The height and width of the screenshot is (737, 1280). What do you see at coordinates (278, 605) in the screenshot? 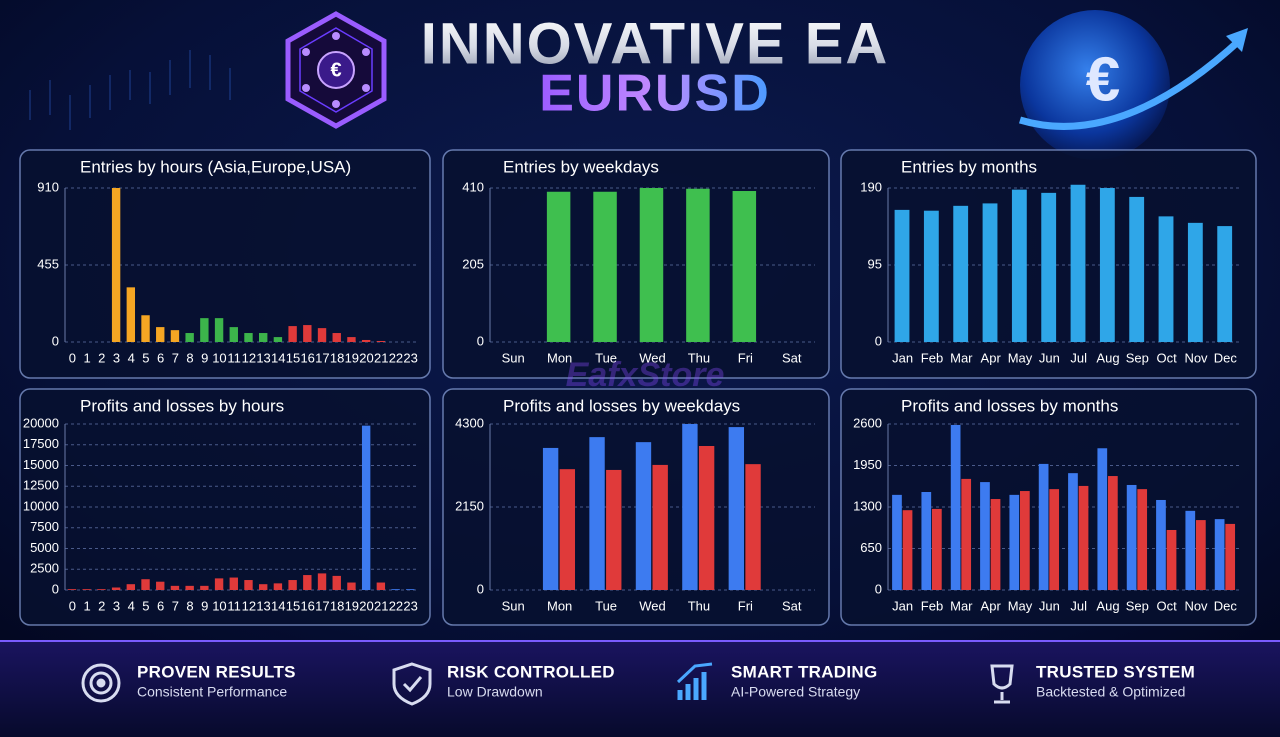
I see `x-tick-label: 14` at bounding box center [278, 605].